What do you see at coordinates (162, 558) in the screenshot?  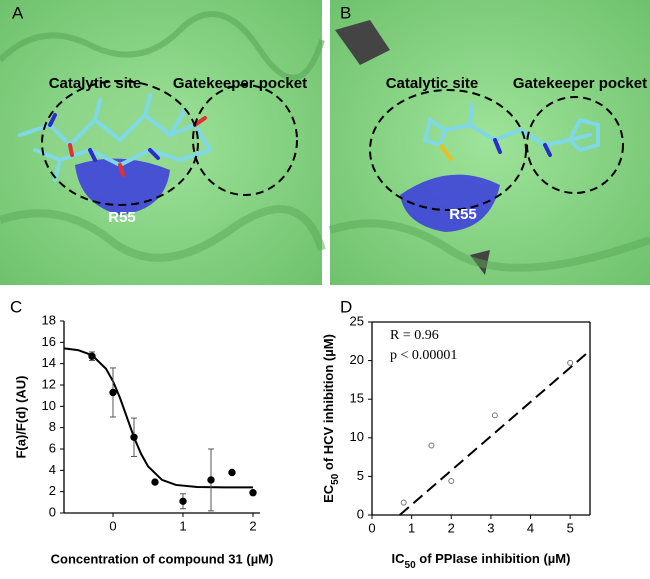 I see `x-axis-title: Concentration of compound 31 (µM)` at bounding box center [162, 558].